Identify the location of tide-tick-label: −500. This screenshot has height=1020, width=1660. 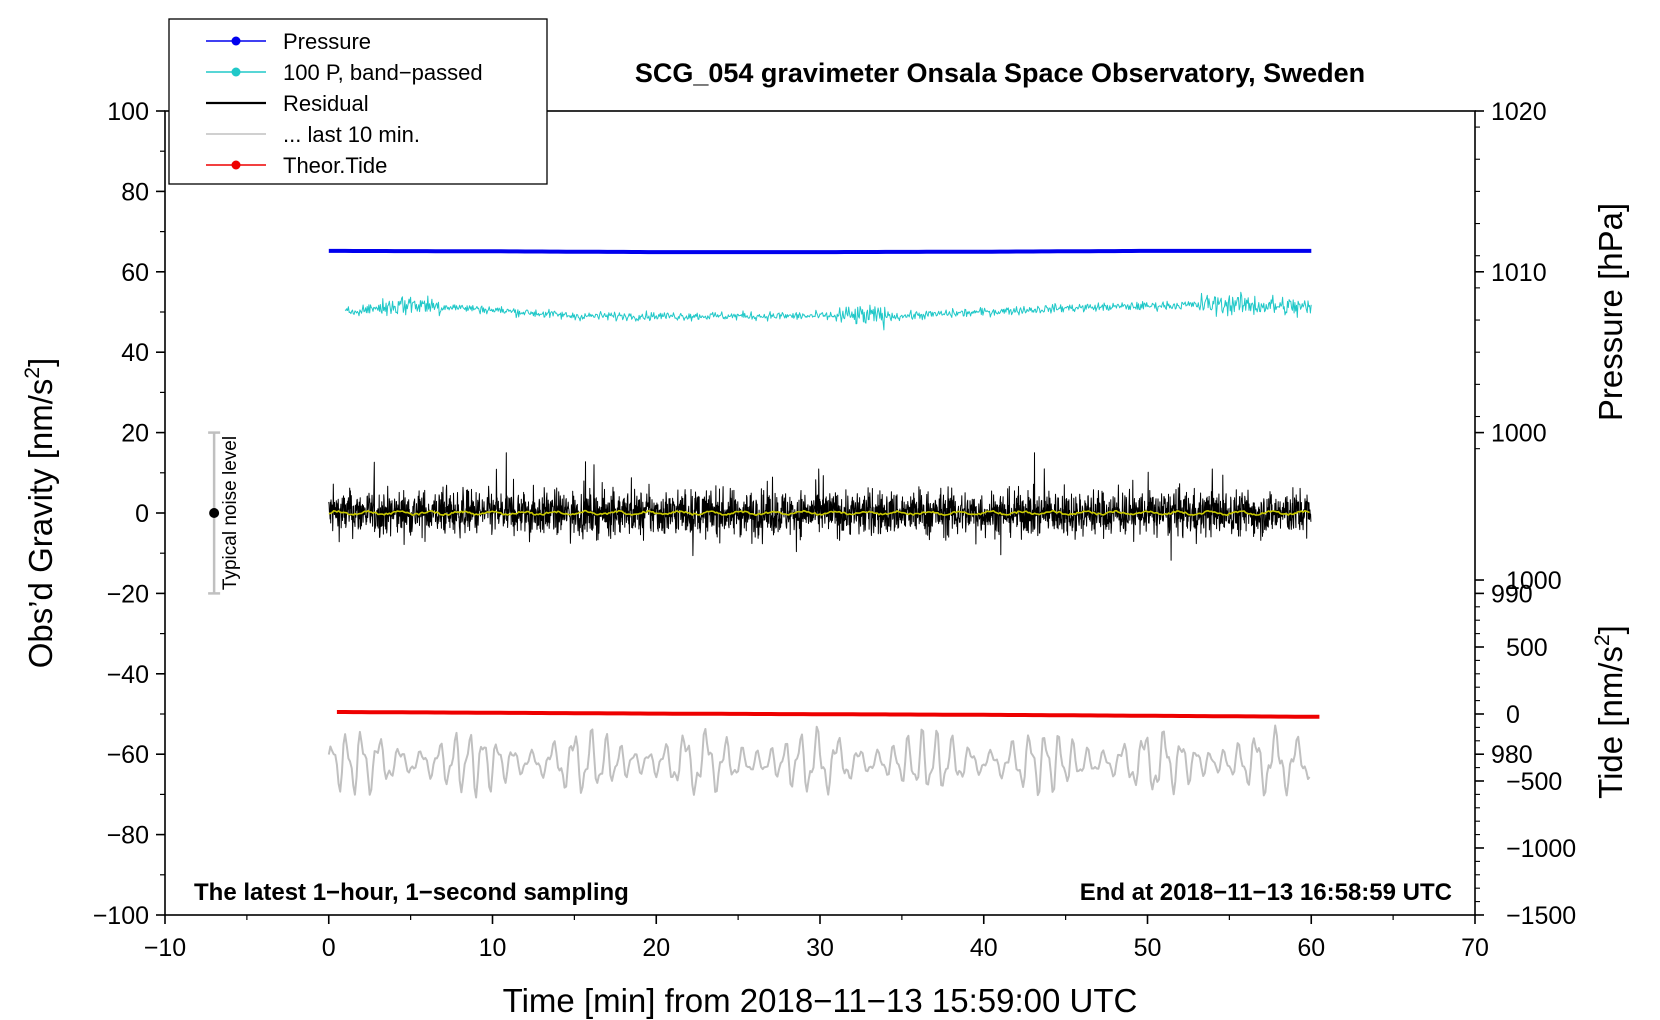
(1534, 782).